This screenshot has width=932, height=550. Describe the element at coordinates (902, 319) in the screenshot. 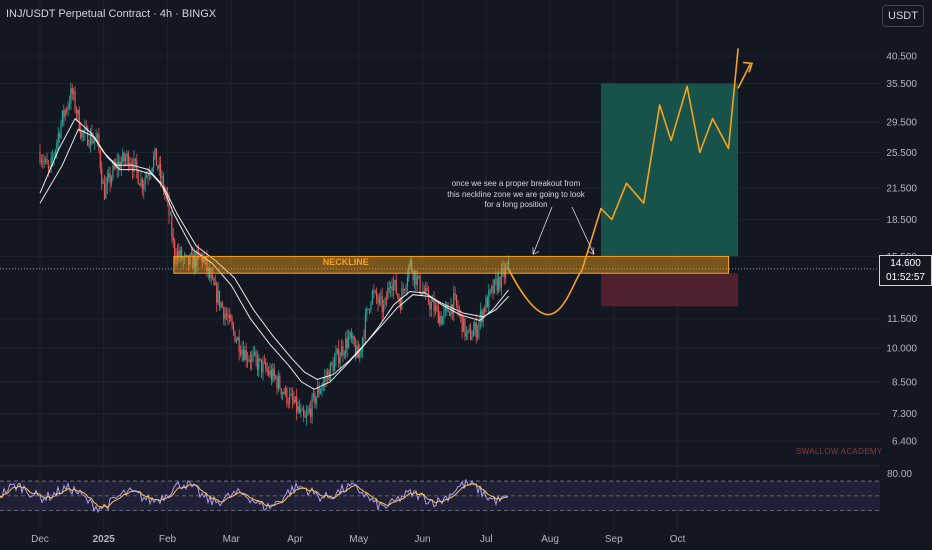

I see `price-tick-label: 11.500` at that location.